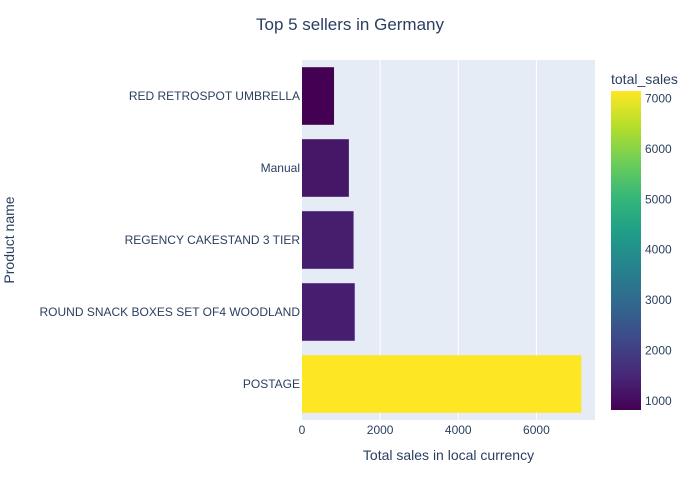  I want to click on x-tick-label: 2000, so click(380, 430).